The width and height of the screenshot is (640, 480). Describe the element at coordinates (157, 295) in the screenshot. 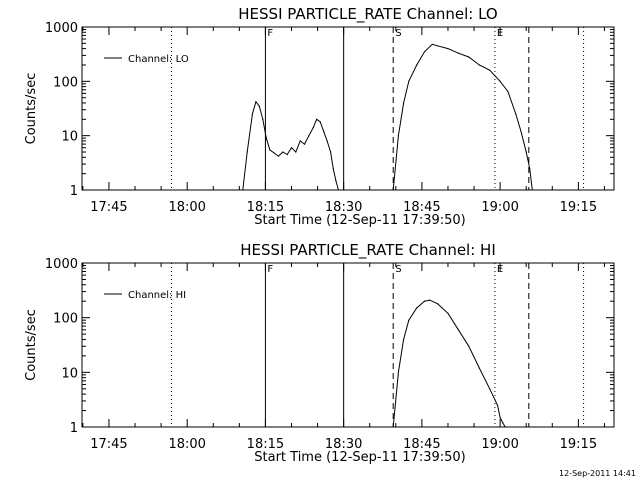

I see `legend-label: Channel: HI` at that location.